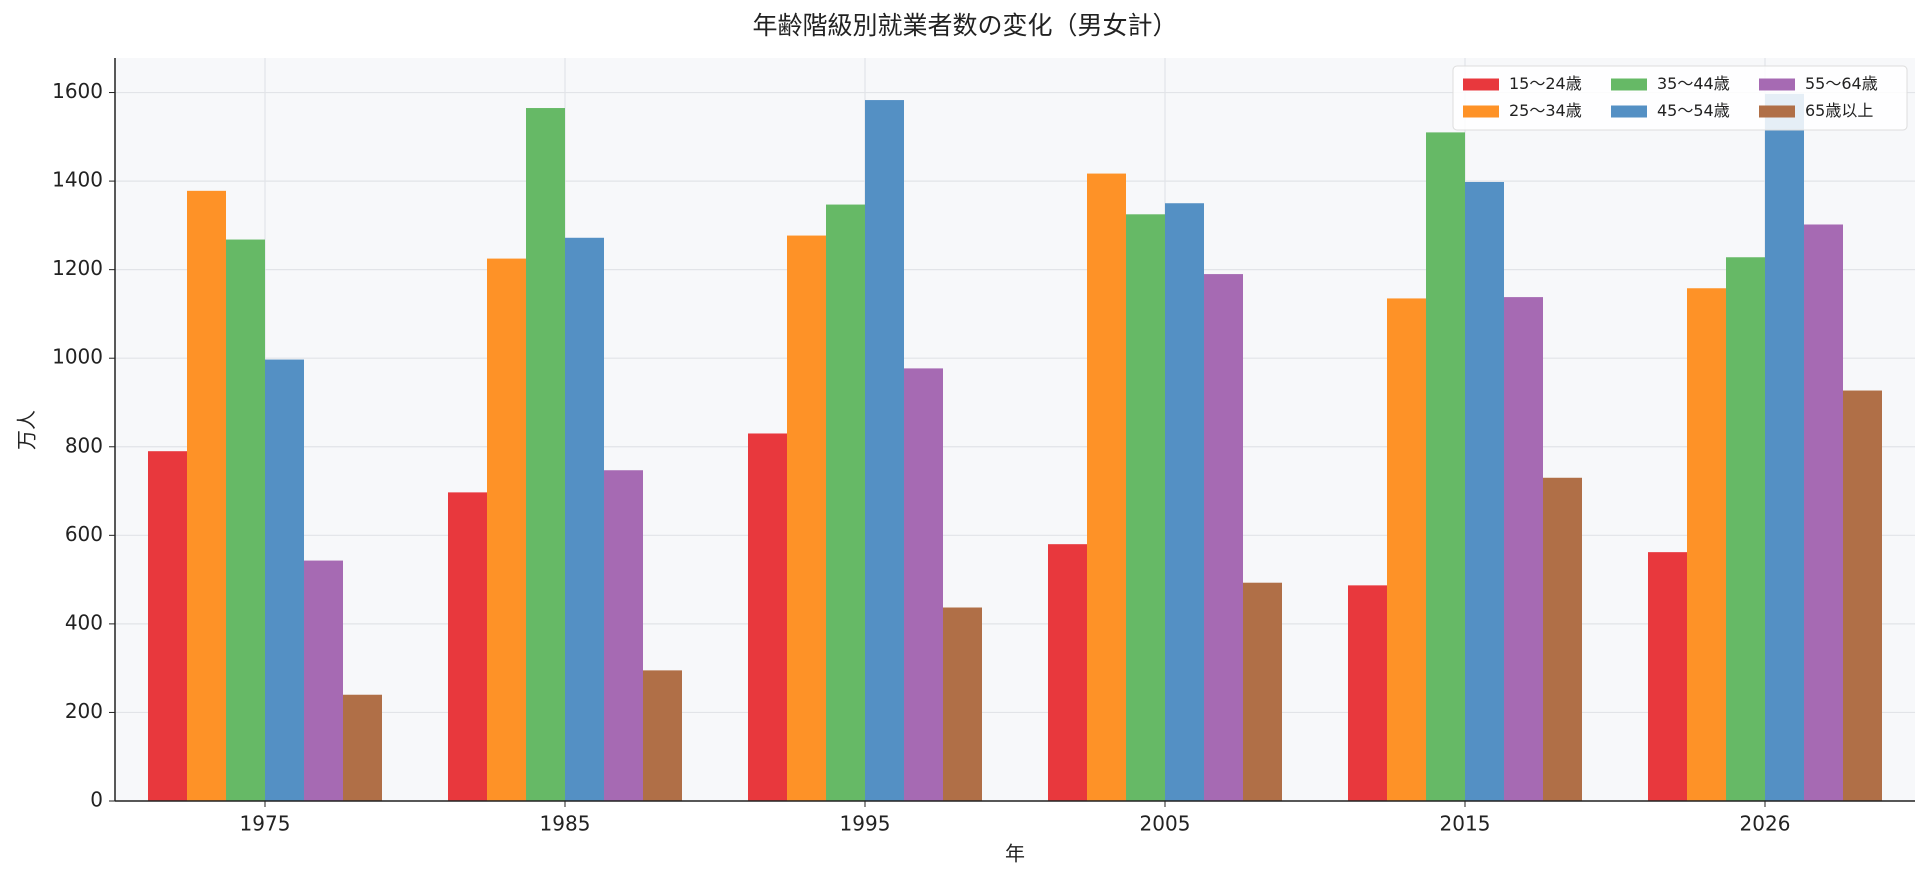 This screenshot has height=880, width=1930. What do you see at coordinates (84, 711) in the screenshot?
I see `y-tick-label: 200` at bounding box center [84, 711].